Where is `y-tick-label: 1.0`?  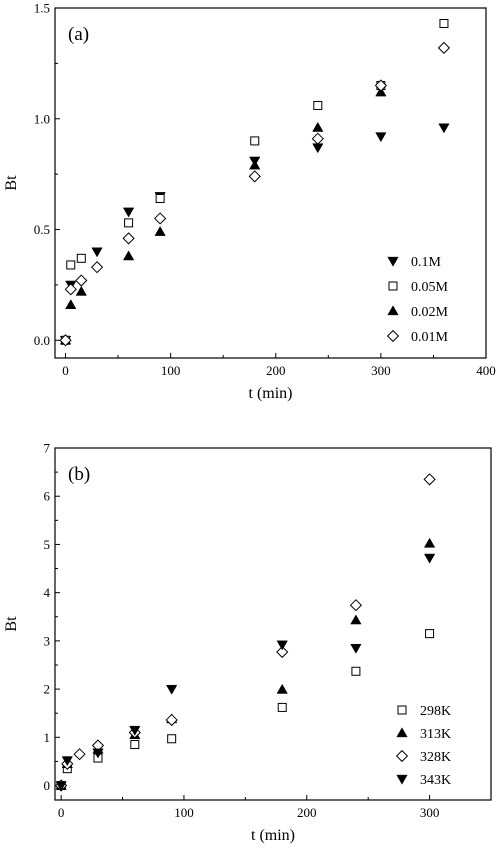
y-tick-label: 1.0 is located at coordinates (42, 118).